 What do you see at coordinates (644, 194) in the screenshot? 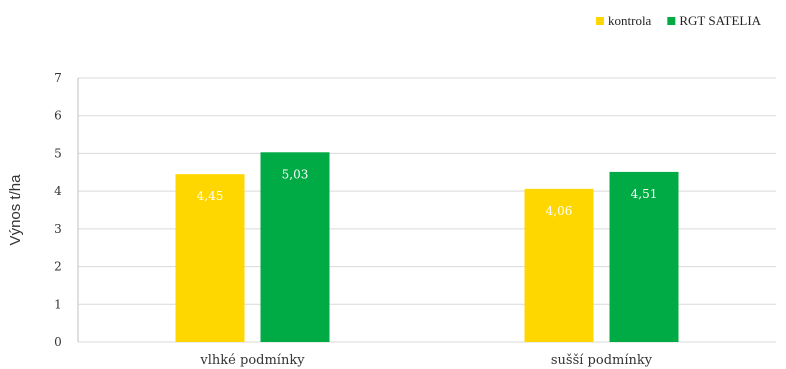
I see `data-label: 4,51` at bounding box center [644, 194].